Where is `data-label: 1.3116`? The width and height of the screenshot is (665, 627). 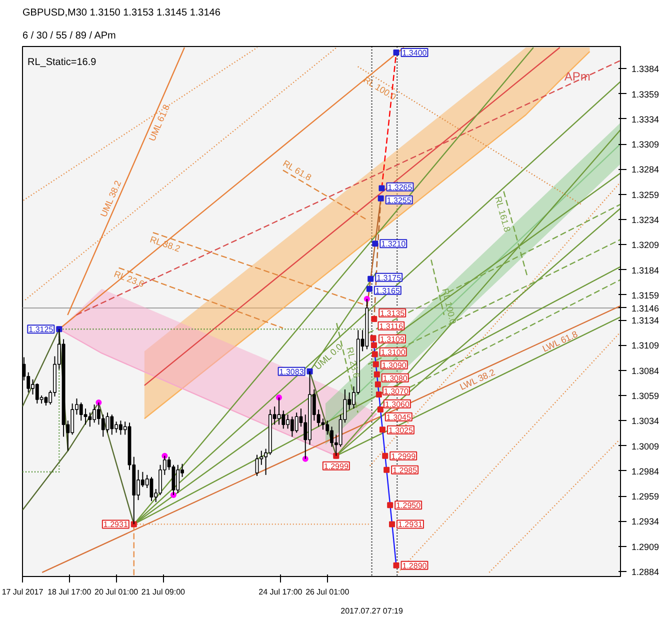
data-label: 1.3116 is located at coordinates (391, 326).